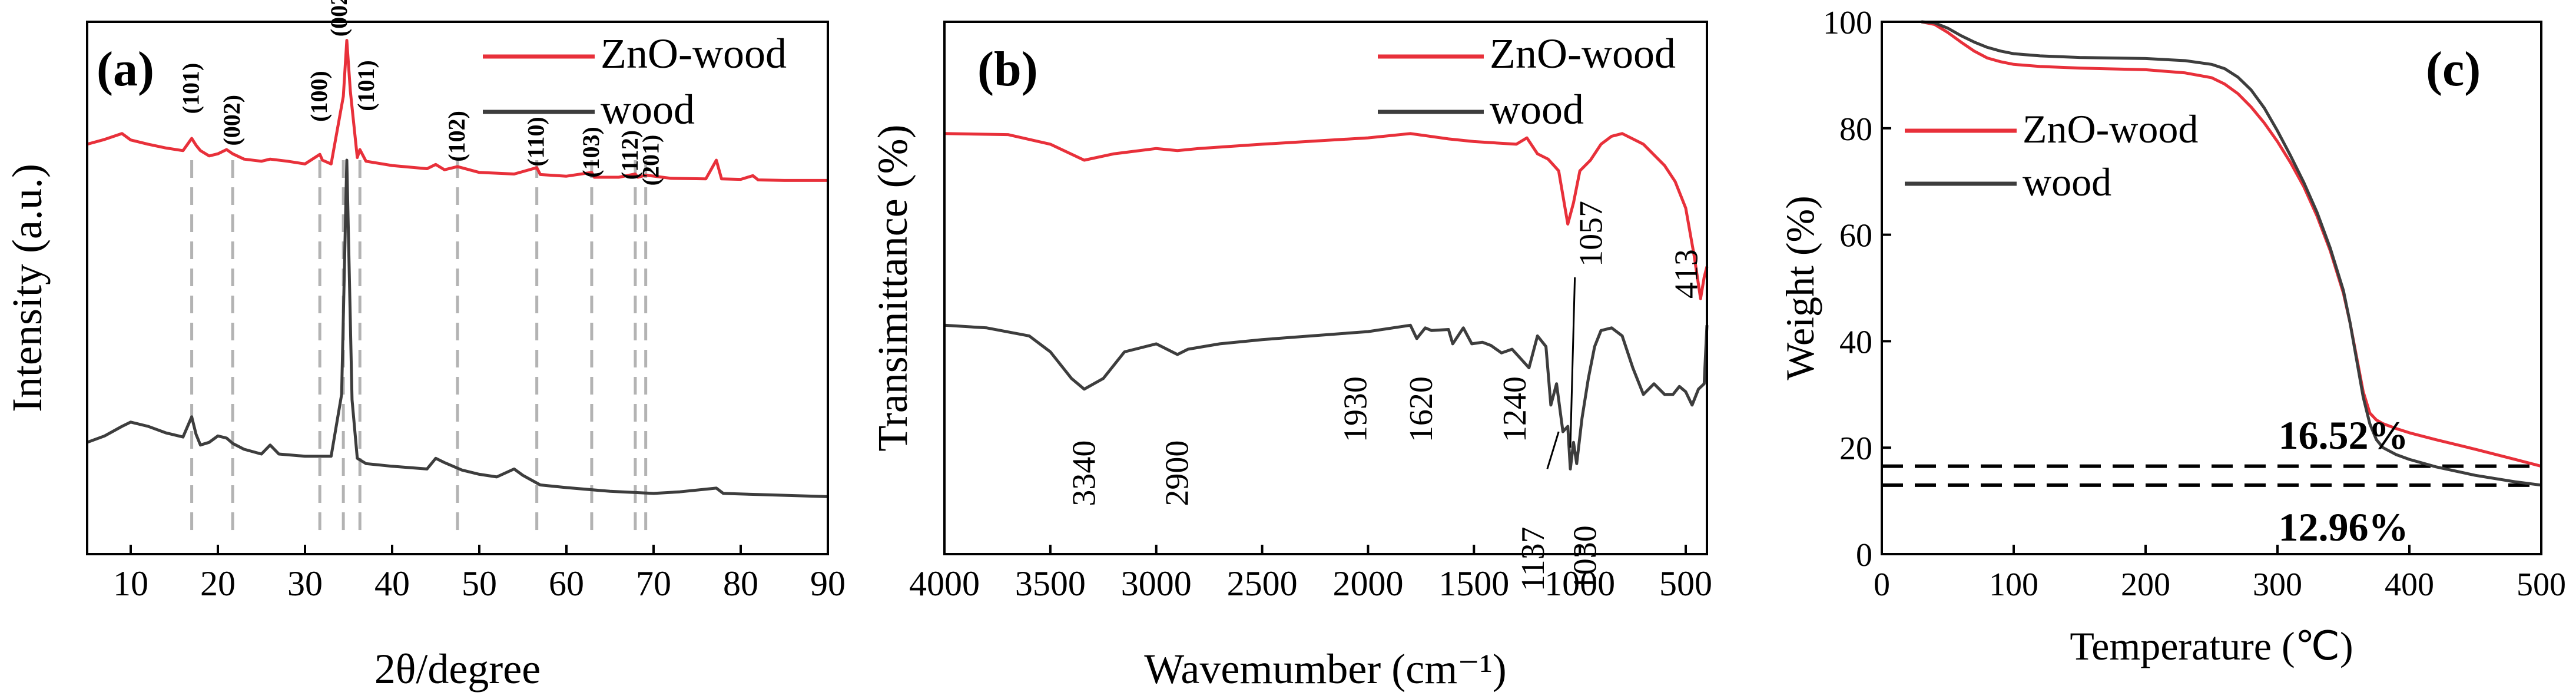 The width and height of the screenshot is (2576, 699). Describe the element at coordinates (1050, 583) in the screenshot. I see `x-tick-label: 3500` at that location.